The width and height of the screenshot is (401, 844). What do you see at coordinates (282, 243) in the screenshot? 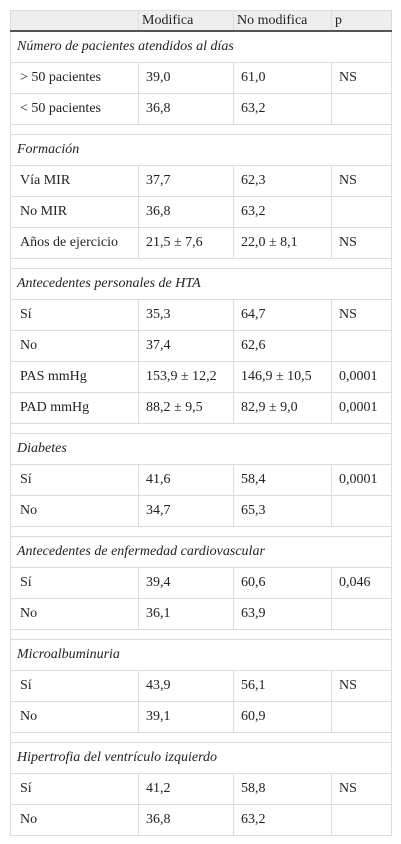
I see `cell: 22,0 ± 8,1` at bounding box center [282, 243].